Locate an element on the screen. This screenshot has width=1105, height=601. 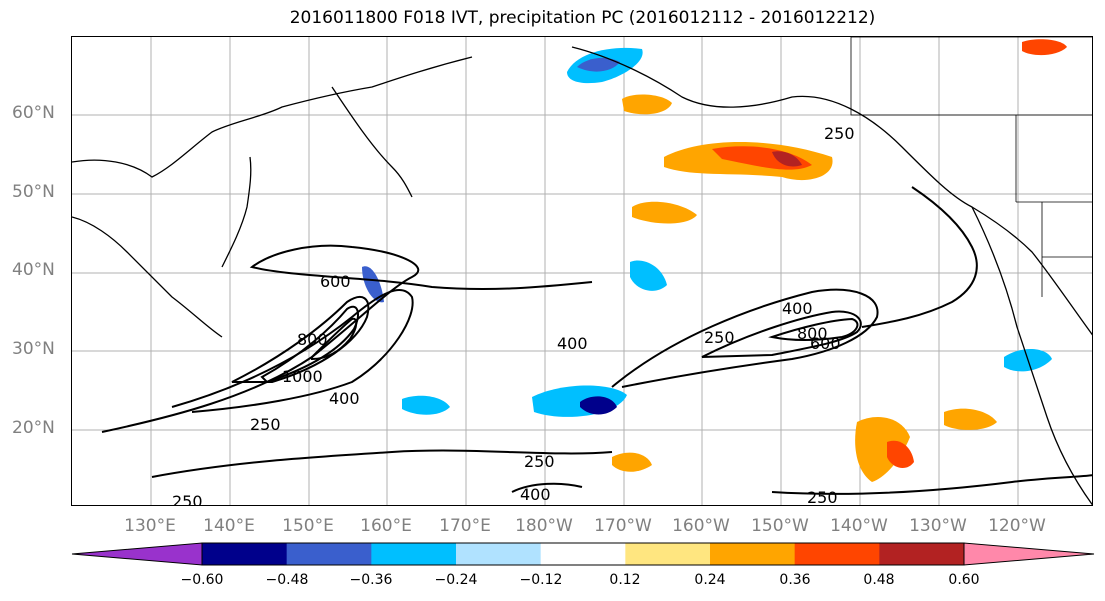
ivt-contour-250-east is located at coordinates (745, 338).